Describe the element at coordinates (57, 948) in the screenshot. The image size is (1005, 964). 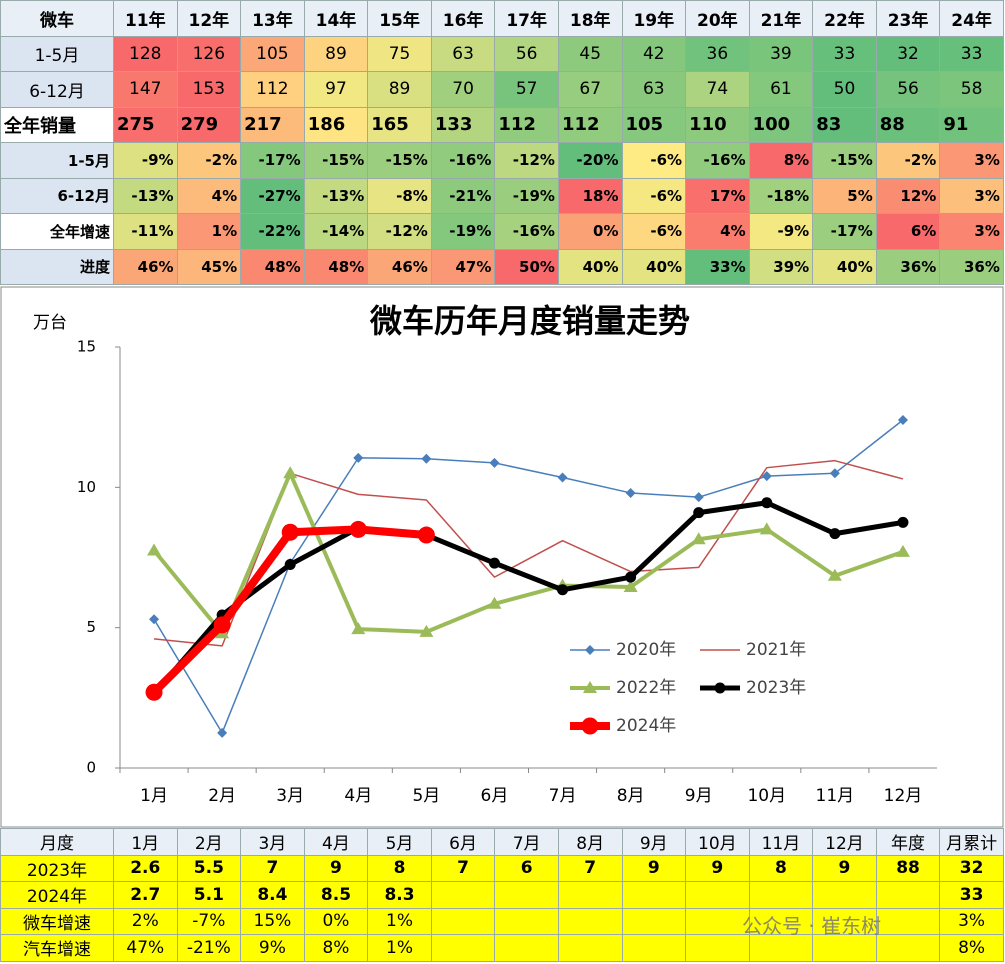
I see `table-cell: 汽车增速` at that location.